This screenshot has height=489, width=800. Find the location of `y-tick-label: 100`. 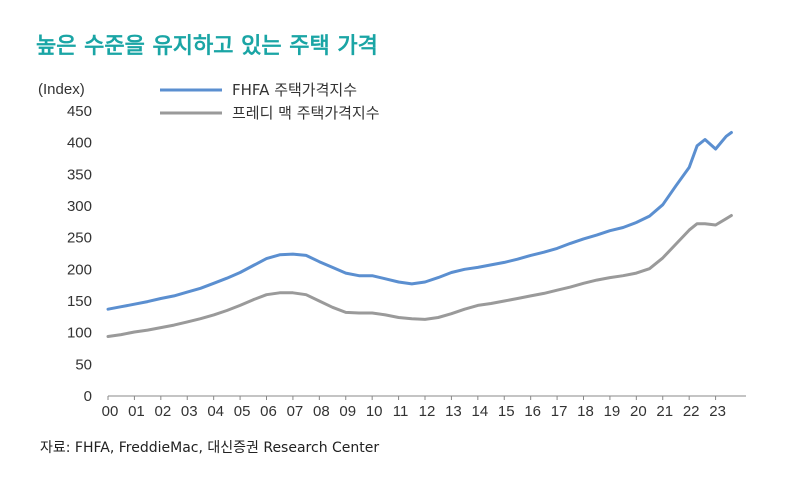

y-tick-label: 100 is located at coordinates (79, 333).